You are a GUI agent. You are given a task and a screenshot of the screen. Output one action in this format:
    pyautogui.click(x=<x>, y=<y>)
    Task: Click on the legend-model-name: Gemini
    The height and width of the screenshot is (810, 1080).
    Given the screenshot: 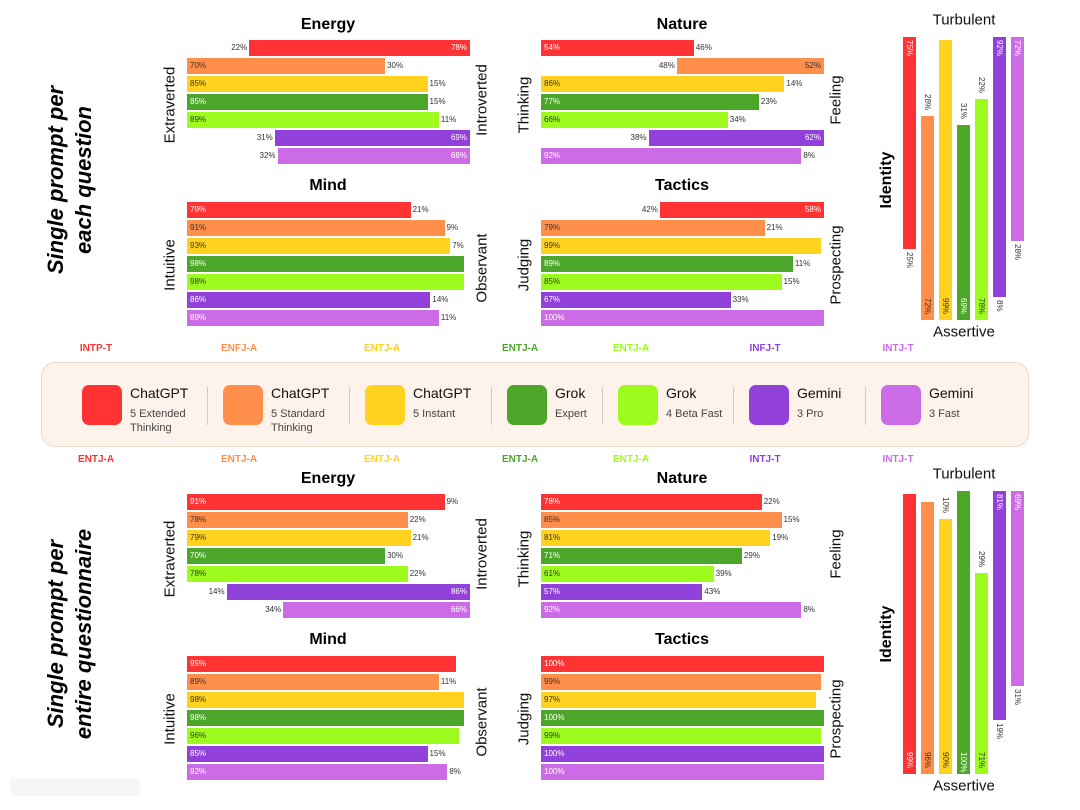 What is the action you would take?
    pyautogui.click(x=819, y=393)
    